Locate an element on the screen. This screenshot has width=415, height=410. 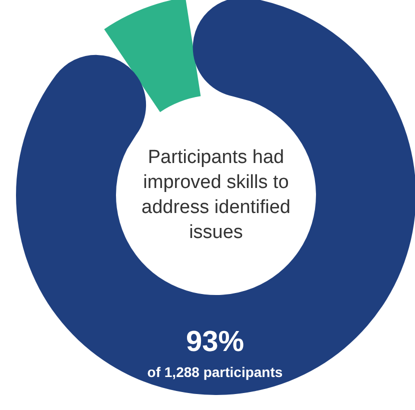
text: of 1,288 participants is located at coordinates (215, 372).